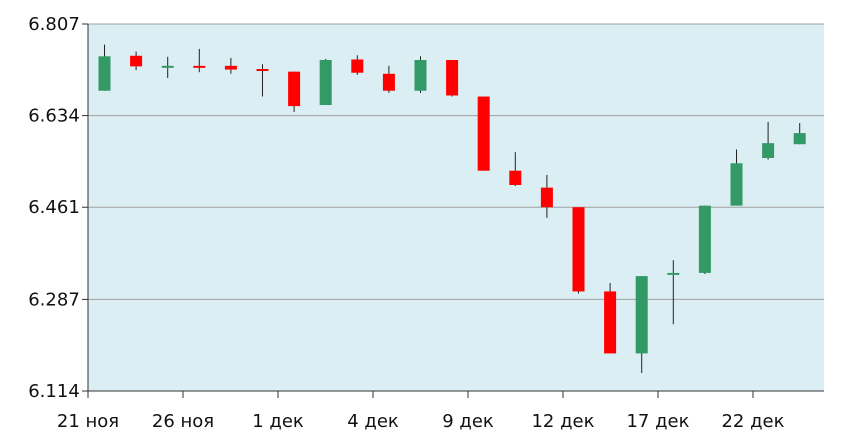 Image resolution: width=853 pixels, height=445 pixels. What do you see at coordinates (54, 116) in the screenshot?
I see `y-tick-label: 6.634` at bounding box center [54, 116].